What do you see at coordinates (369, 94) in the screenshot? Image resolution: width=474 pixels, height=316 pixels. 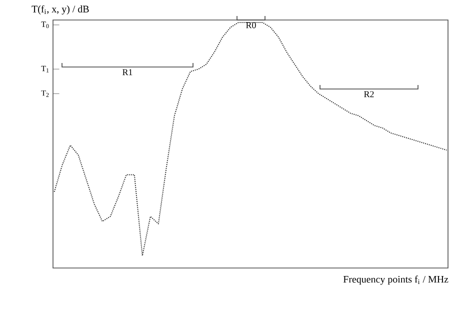 I see `annotation: R2` at bounding box center [369, 94].